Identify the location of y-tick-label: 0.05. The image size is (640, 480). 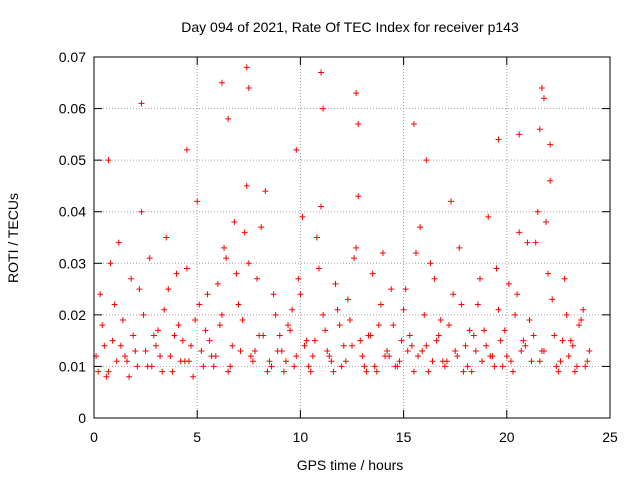
(72, 160).